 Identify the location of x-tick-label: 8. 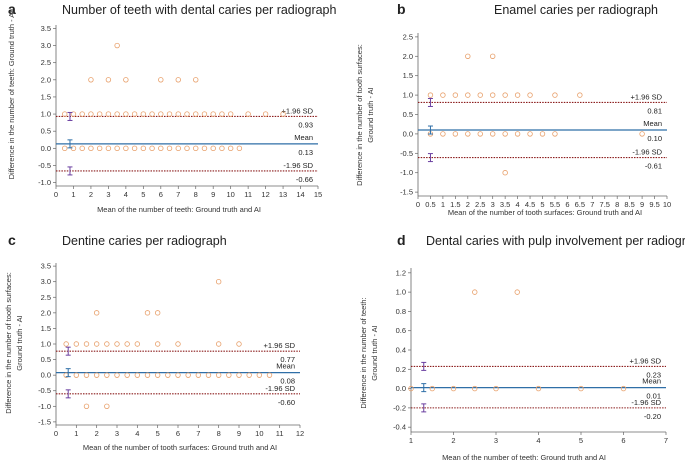
(219, 433).